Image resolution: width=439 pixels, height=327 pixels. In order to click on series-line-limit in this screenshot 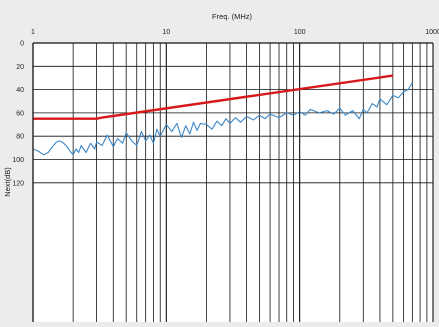, I will do `click(213, 97)`.